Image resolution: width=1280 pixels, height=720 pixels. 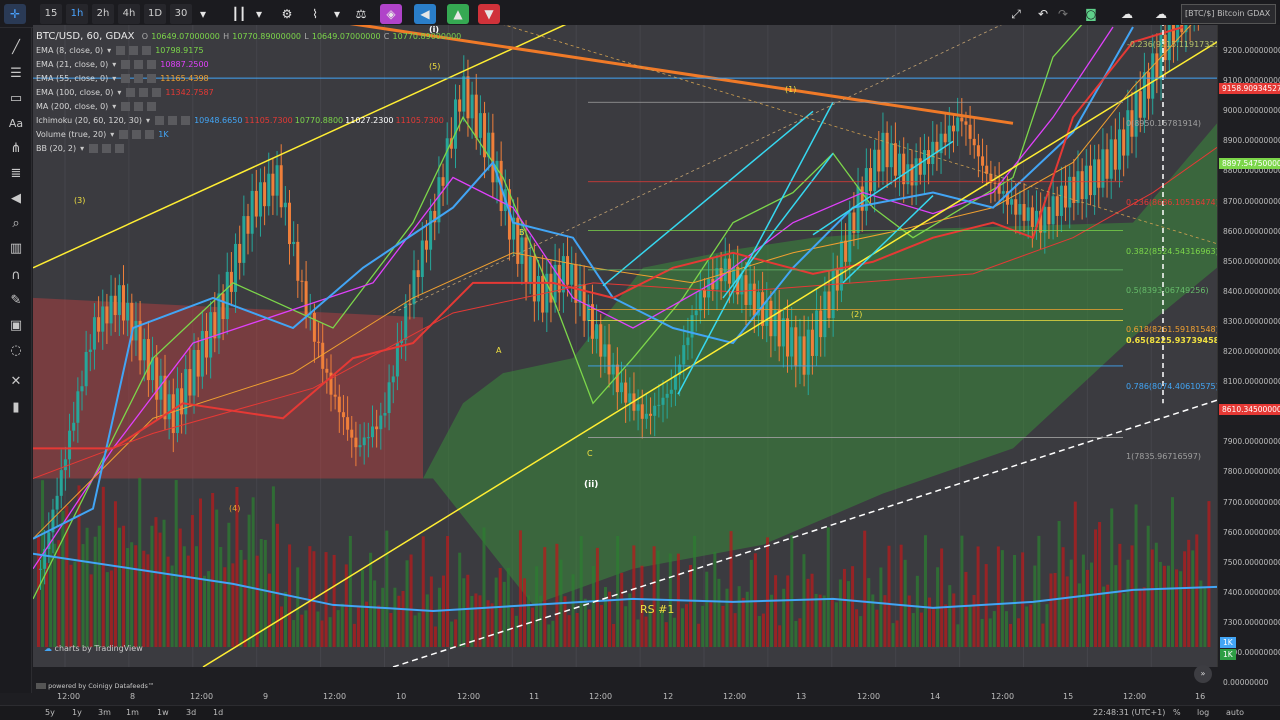 I want to click on study-name: EMA (8, close, 0), so click(x=70, y=50).